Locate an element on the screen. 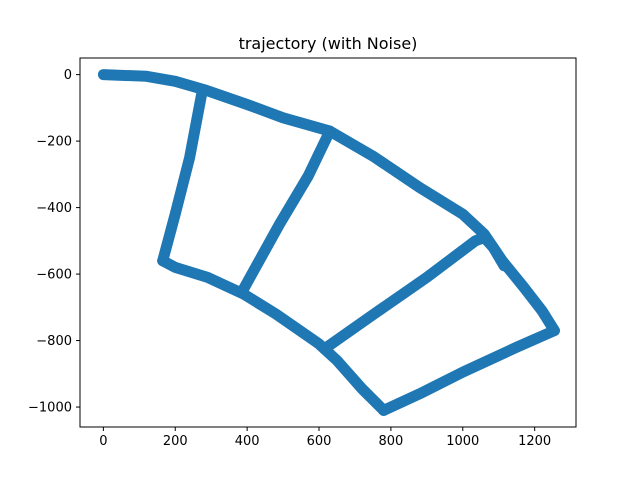  y-tick-label: −400 is located at coordinates (54, 208).